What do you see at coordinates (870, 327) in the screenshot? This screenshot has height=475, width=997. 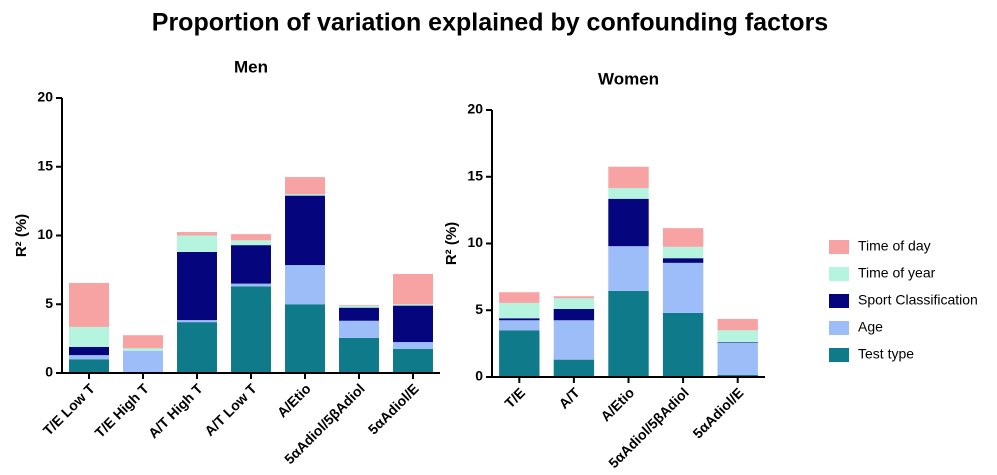 I see `legend-label: Age` at bounding box center [870, 327].